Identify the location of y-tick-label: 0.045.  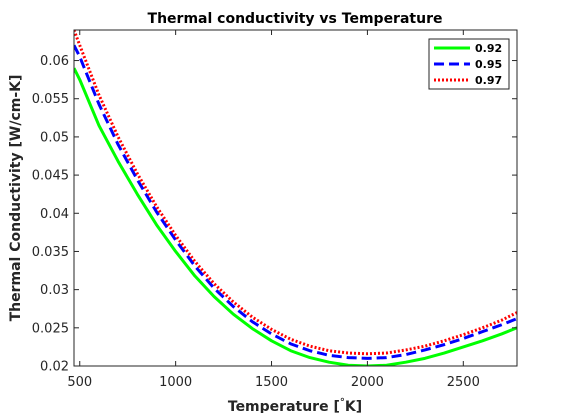
(50, 176).